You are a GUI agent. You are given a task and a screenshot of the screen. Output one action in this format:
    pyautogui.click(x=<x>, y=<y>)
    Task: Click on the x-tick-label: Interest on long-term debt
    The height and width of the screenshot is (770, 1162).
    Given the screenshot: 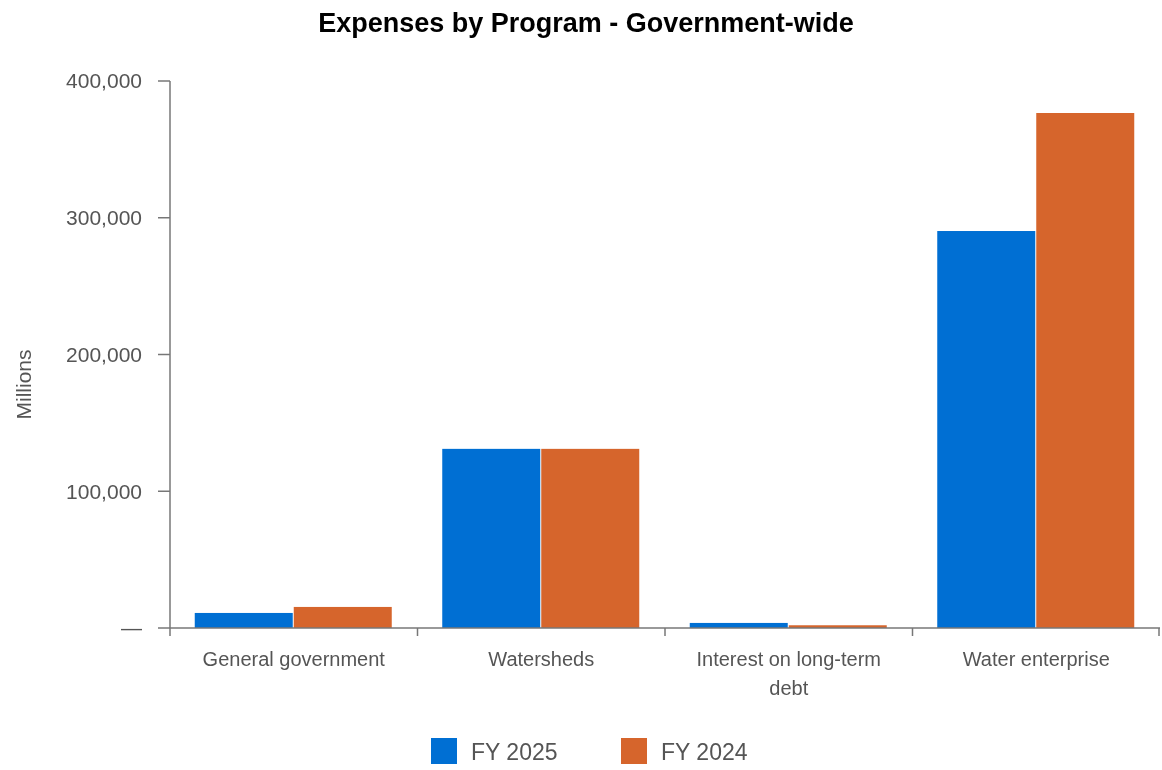 What is the action you would take?
    pyautogui.click(x=789, y=673)
    